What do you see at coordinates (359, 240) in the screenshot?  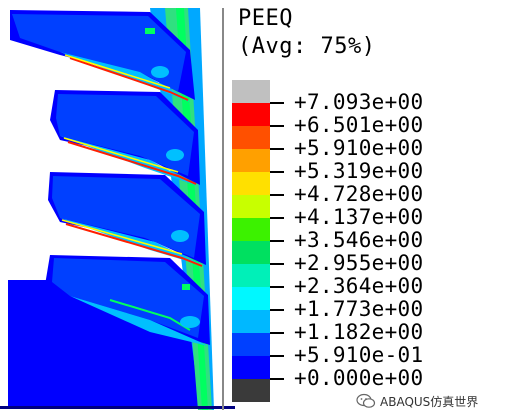 I see `legend-value: +3.546e+00` at bounding box center [359, 240].